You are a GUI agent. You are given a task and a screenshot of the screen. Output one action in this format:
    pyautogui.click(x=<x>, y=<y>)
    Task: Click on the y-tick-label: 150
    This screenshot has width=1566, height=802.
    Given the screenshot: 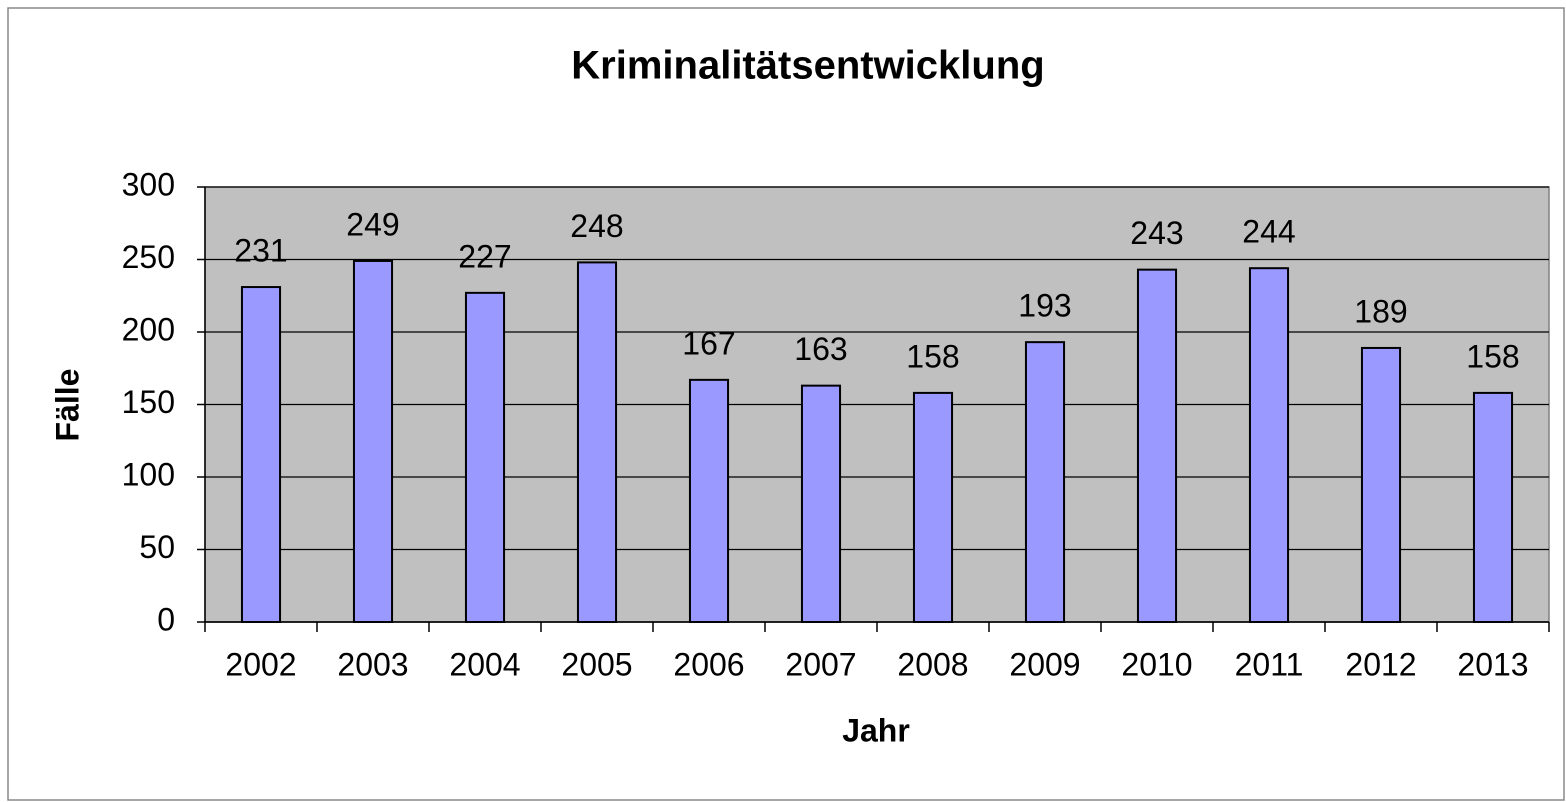 What is the action you would take?
    pyautogui.click(x=148, y=402)
    